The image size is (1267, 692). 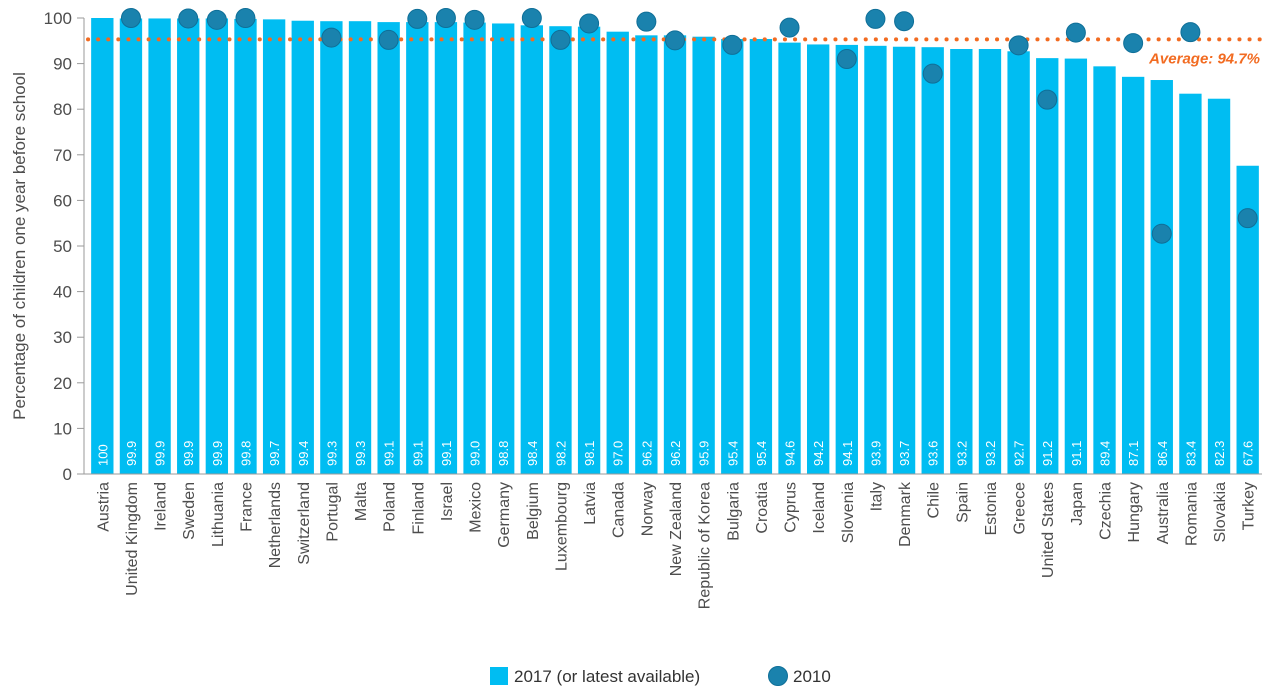 What do you see at coordinates (561, 526) in the screenshot?
I see `x-tick-label: Luxembourg` at bounding box center [561, 526].